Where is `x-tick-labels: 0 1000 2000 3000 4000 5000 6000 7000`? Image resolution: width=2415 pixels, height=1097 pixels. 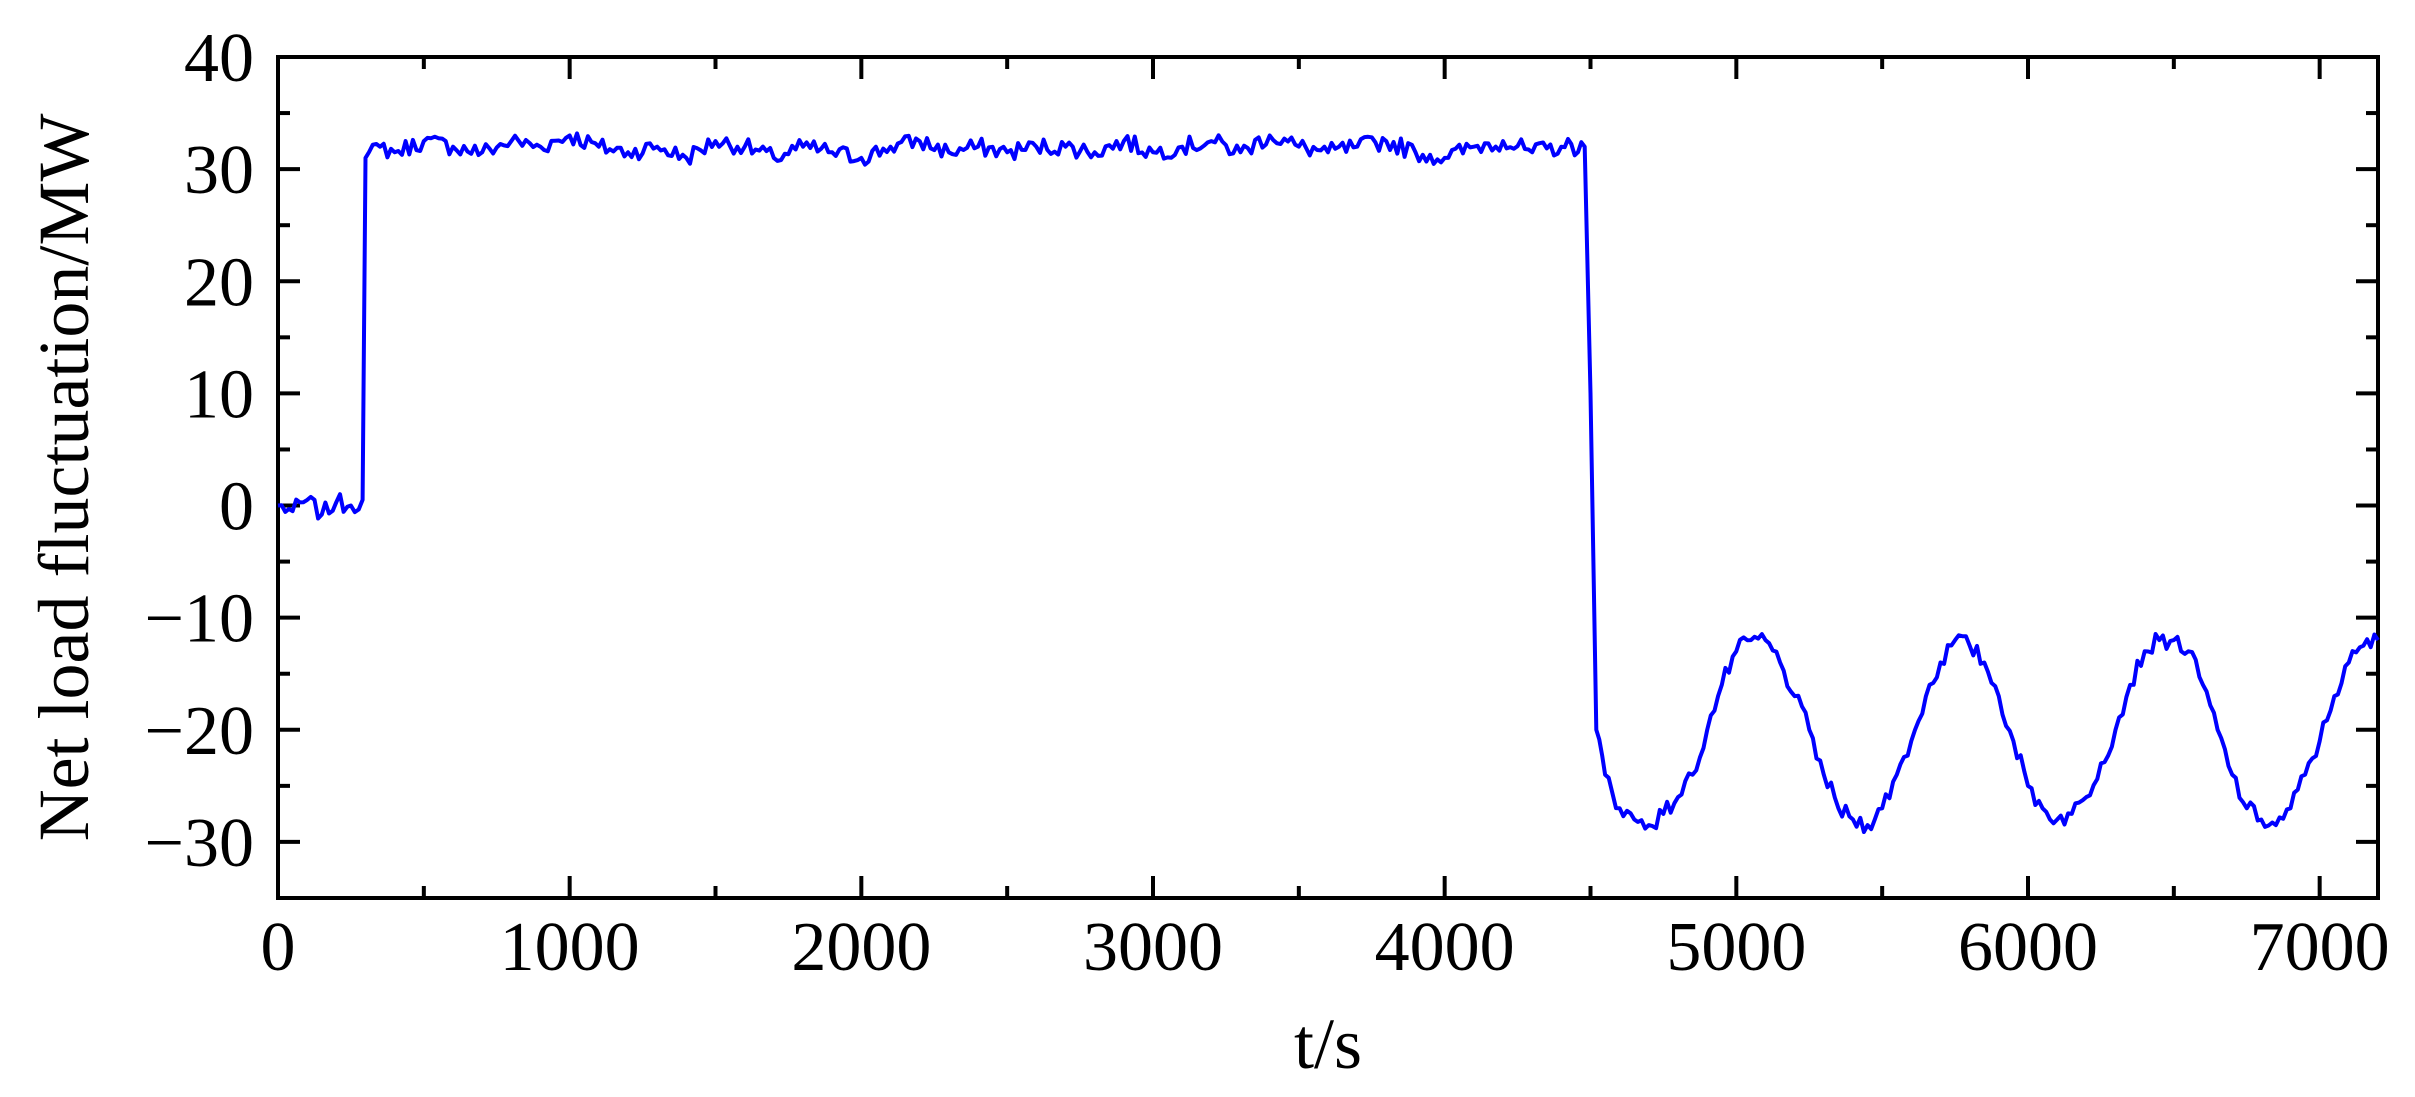 x-tick-labels: 0 1000 2000 3000 4000 5000 6000 7000 is located at coordinates (1325, 947).